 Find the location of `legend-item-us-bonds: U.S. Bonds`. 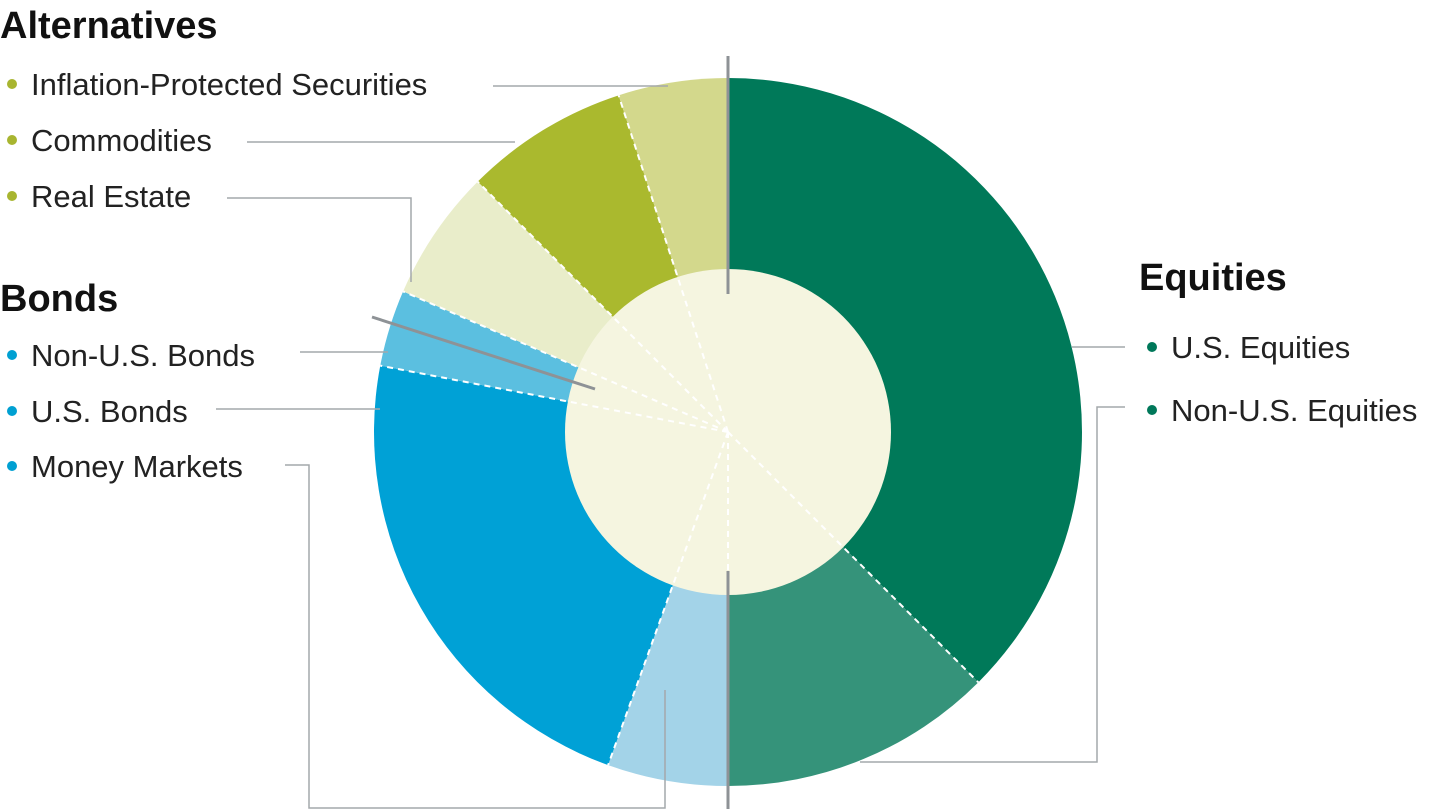

legend-item-us-bonds: U.S. Bonds is located at coordinates (109, 411).